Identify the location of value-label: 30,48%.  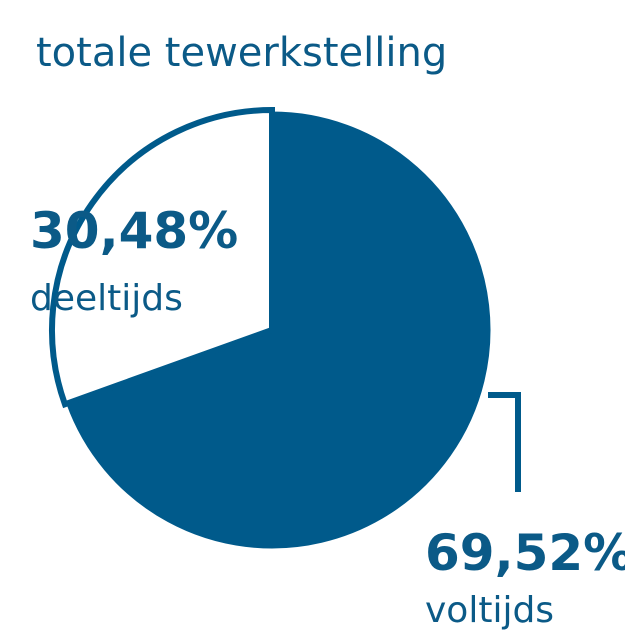
(134, 231).